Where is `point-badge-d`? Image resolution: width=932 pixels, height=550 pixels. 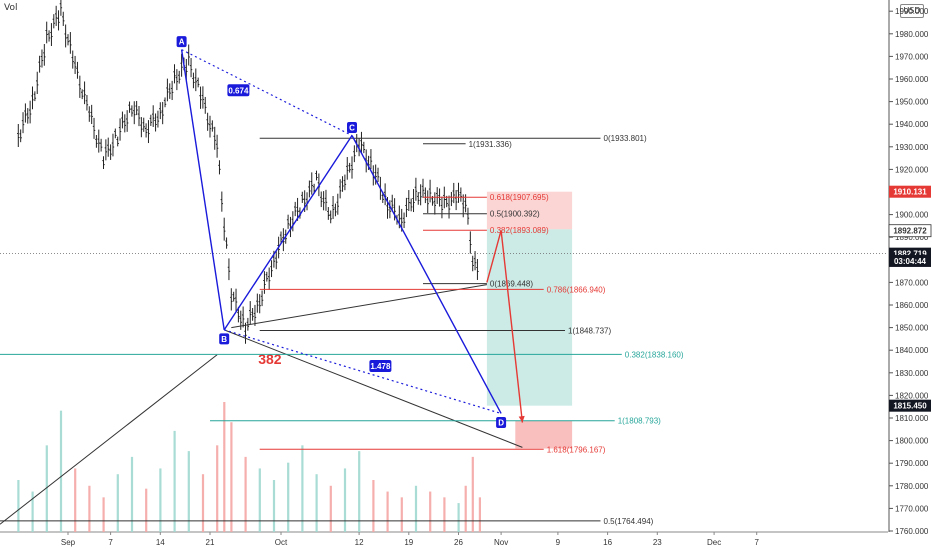
point-badge-d is located at coordinates (501, 422).